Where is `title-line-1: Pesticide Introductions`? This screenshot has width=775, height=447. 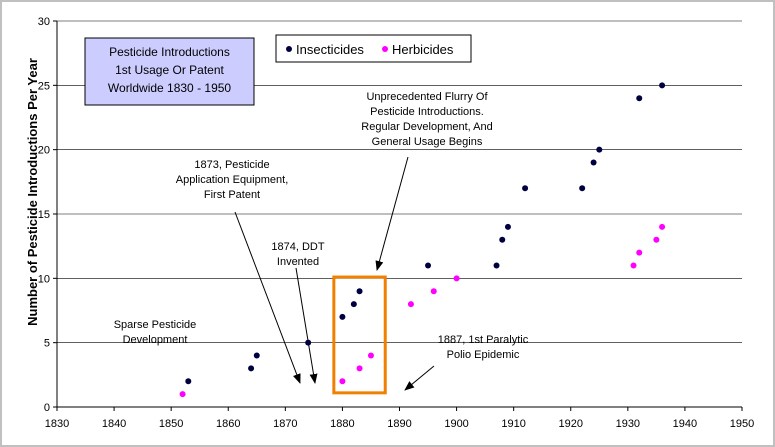
title-line-1: Pesticide Introductions is located at coordinates (169, 52).